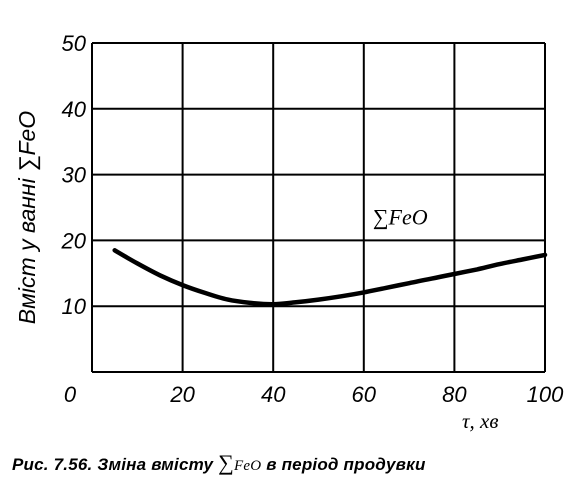  Describe the element at coordinates (314, 394) in the screenshot. I see `x-tick-labels: 0 20 40 60 80 100` at that location.